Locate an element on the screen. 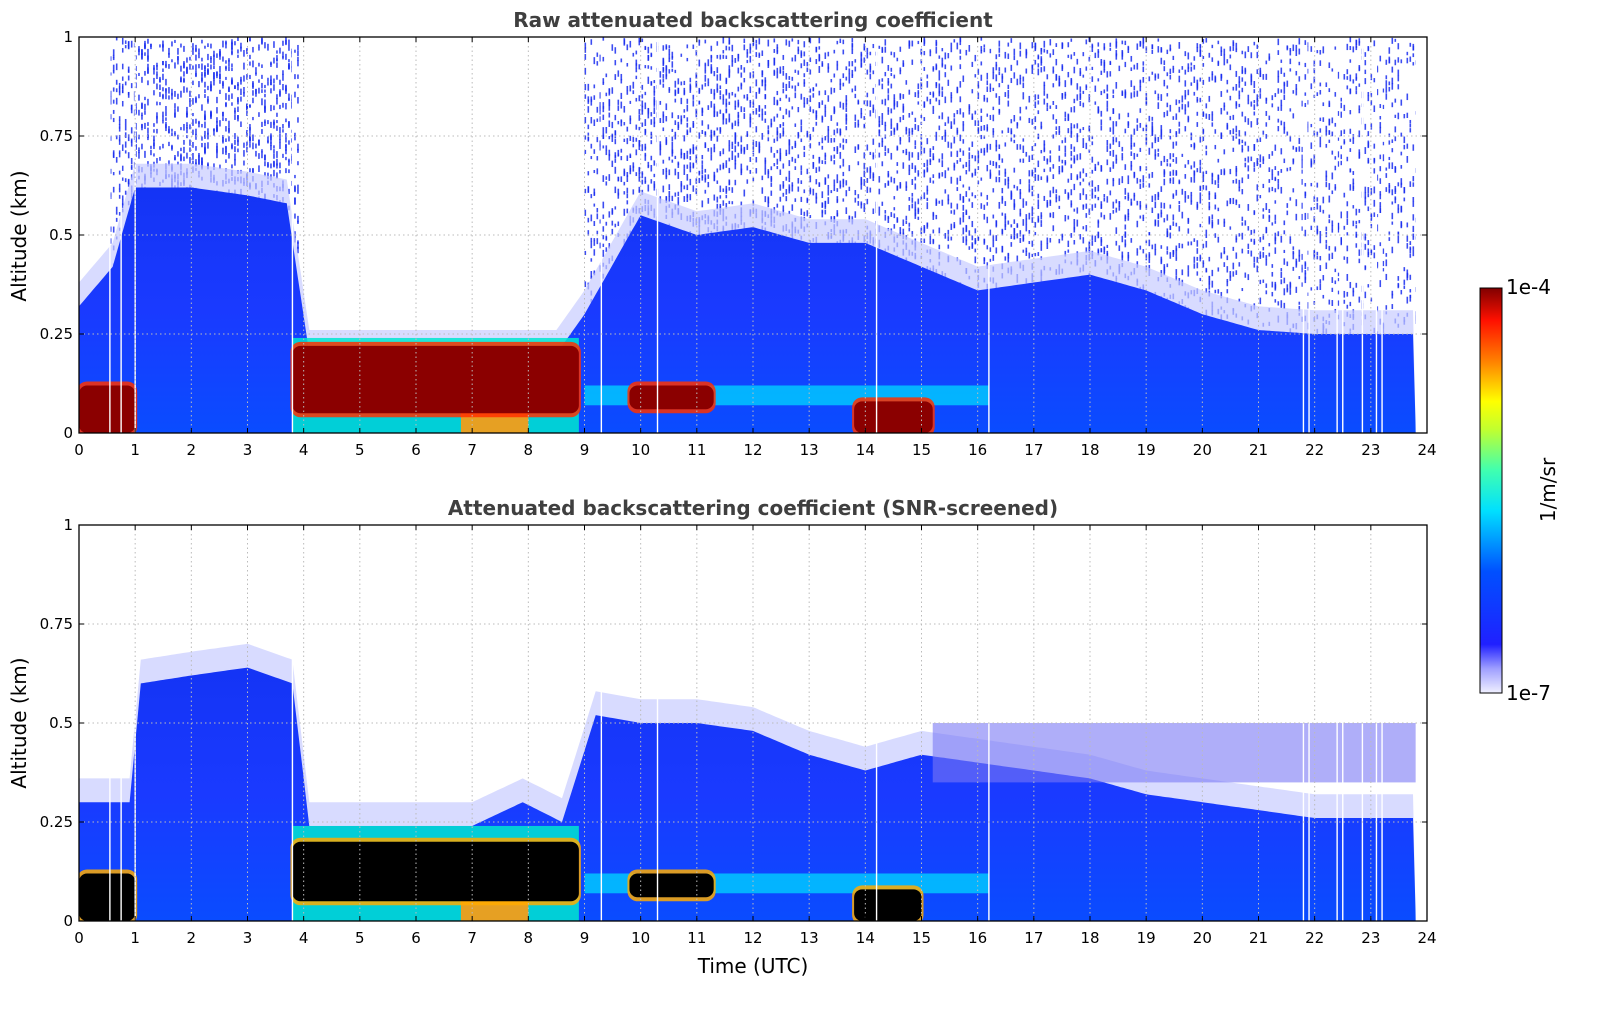  colorbar-unit-label: 1/m/sr is located at coordinates (1548, 489).